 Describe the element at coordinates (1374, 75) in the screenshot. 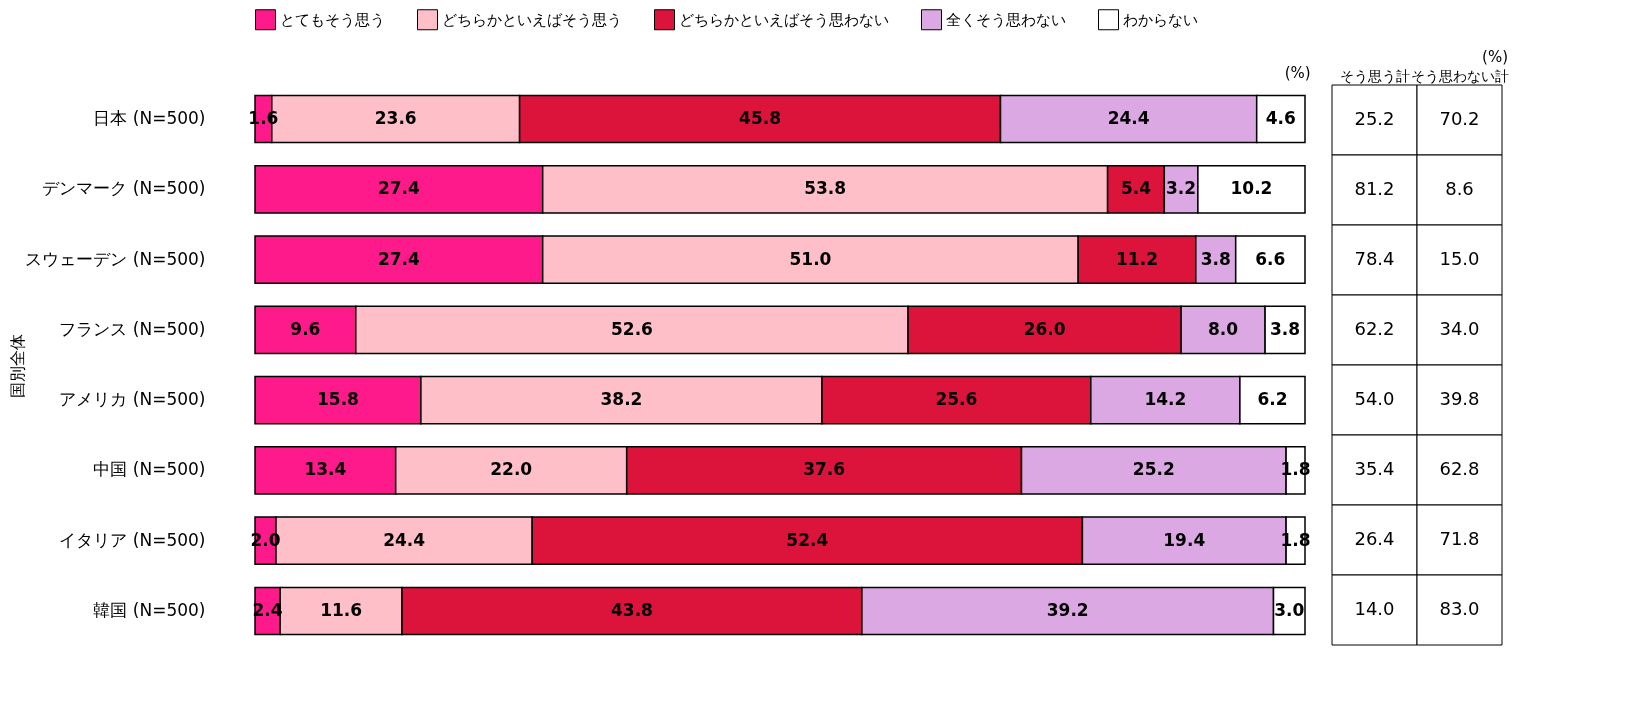

I see `x-tick-label: そう思う計` at that location.